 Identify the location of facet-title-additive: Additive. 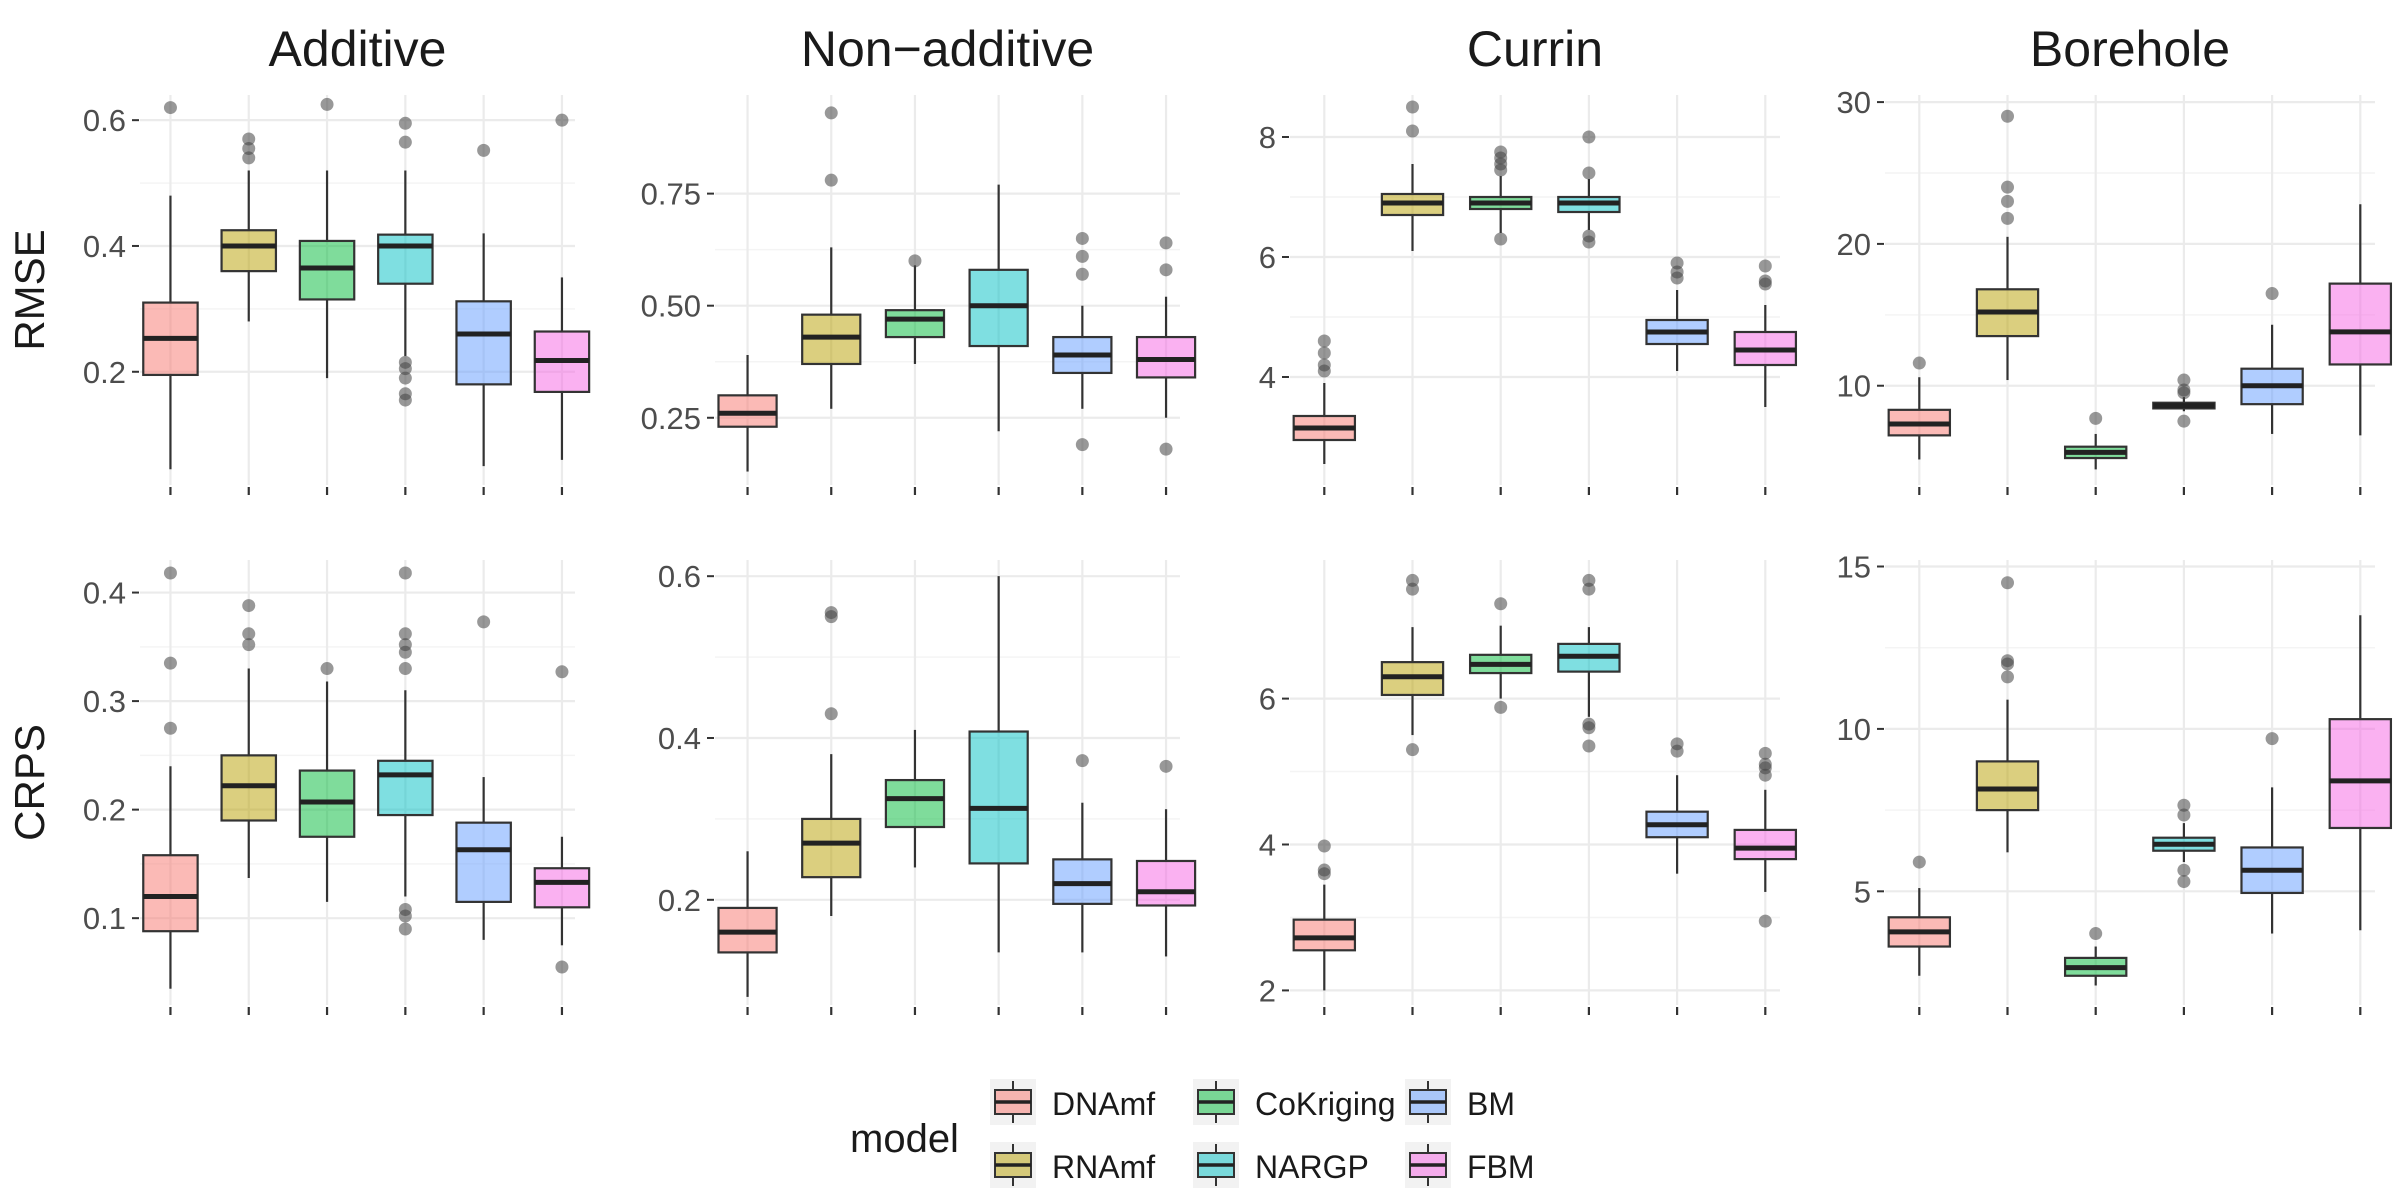
(358, 49).